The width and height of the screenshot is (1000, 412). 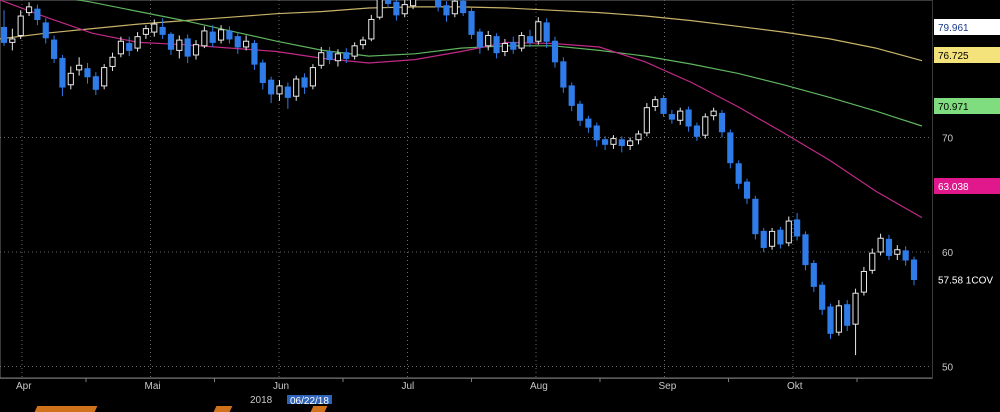 What do you see at coordinates (539, 386) in the screenshot?
I see `x-tick-label: Aug` at bounding box center [539, 386].